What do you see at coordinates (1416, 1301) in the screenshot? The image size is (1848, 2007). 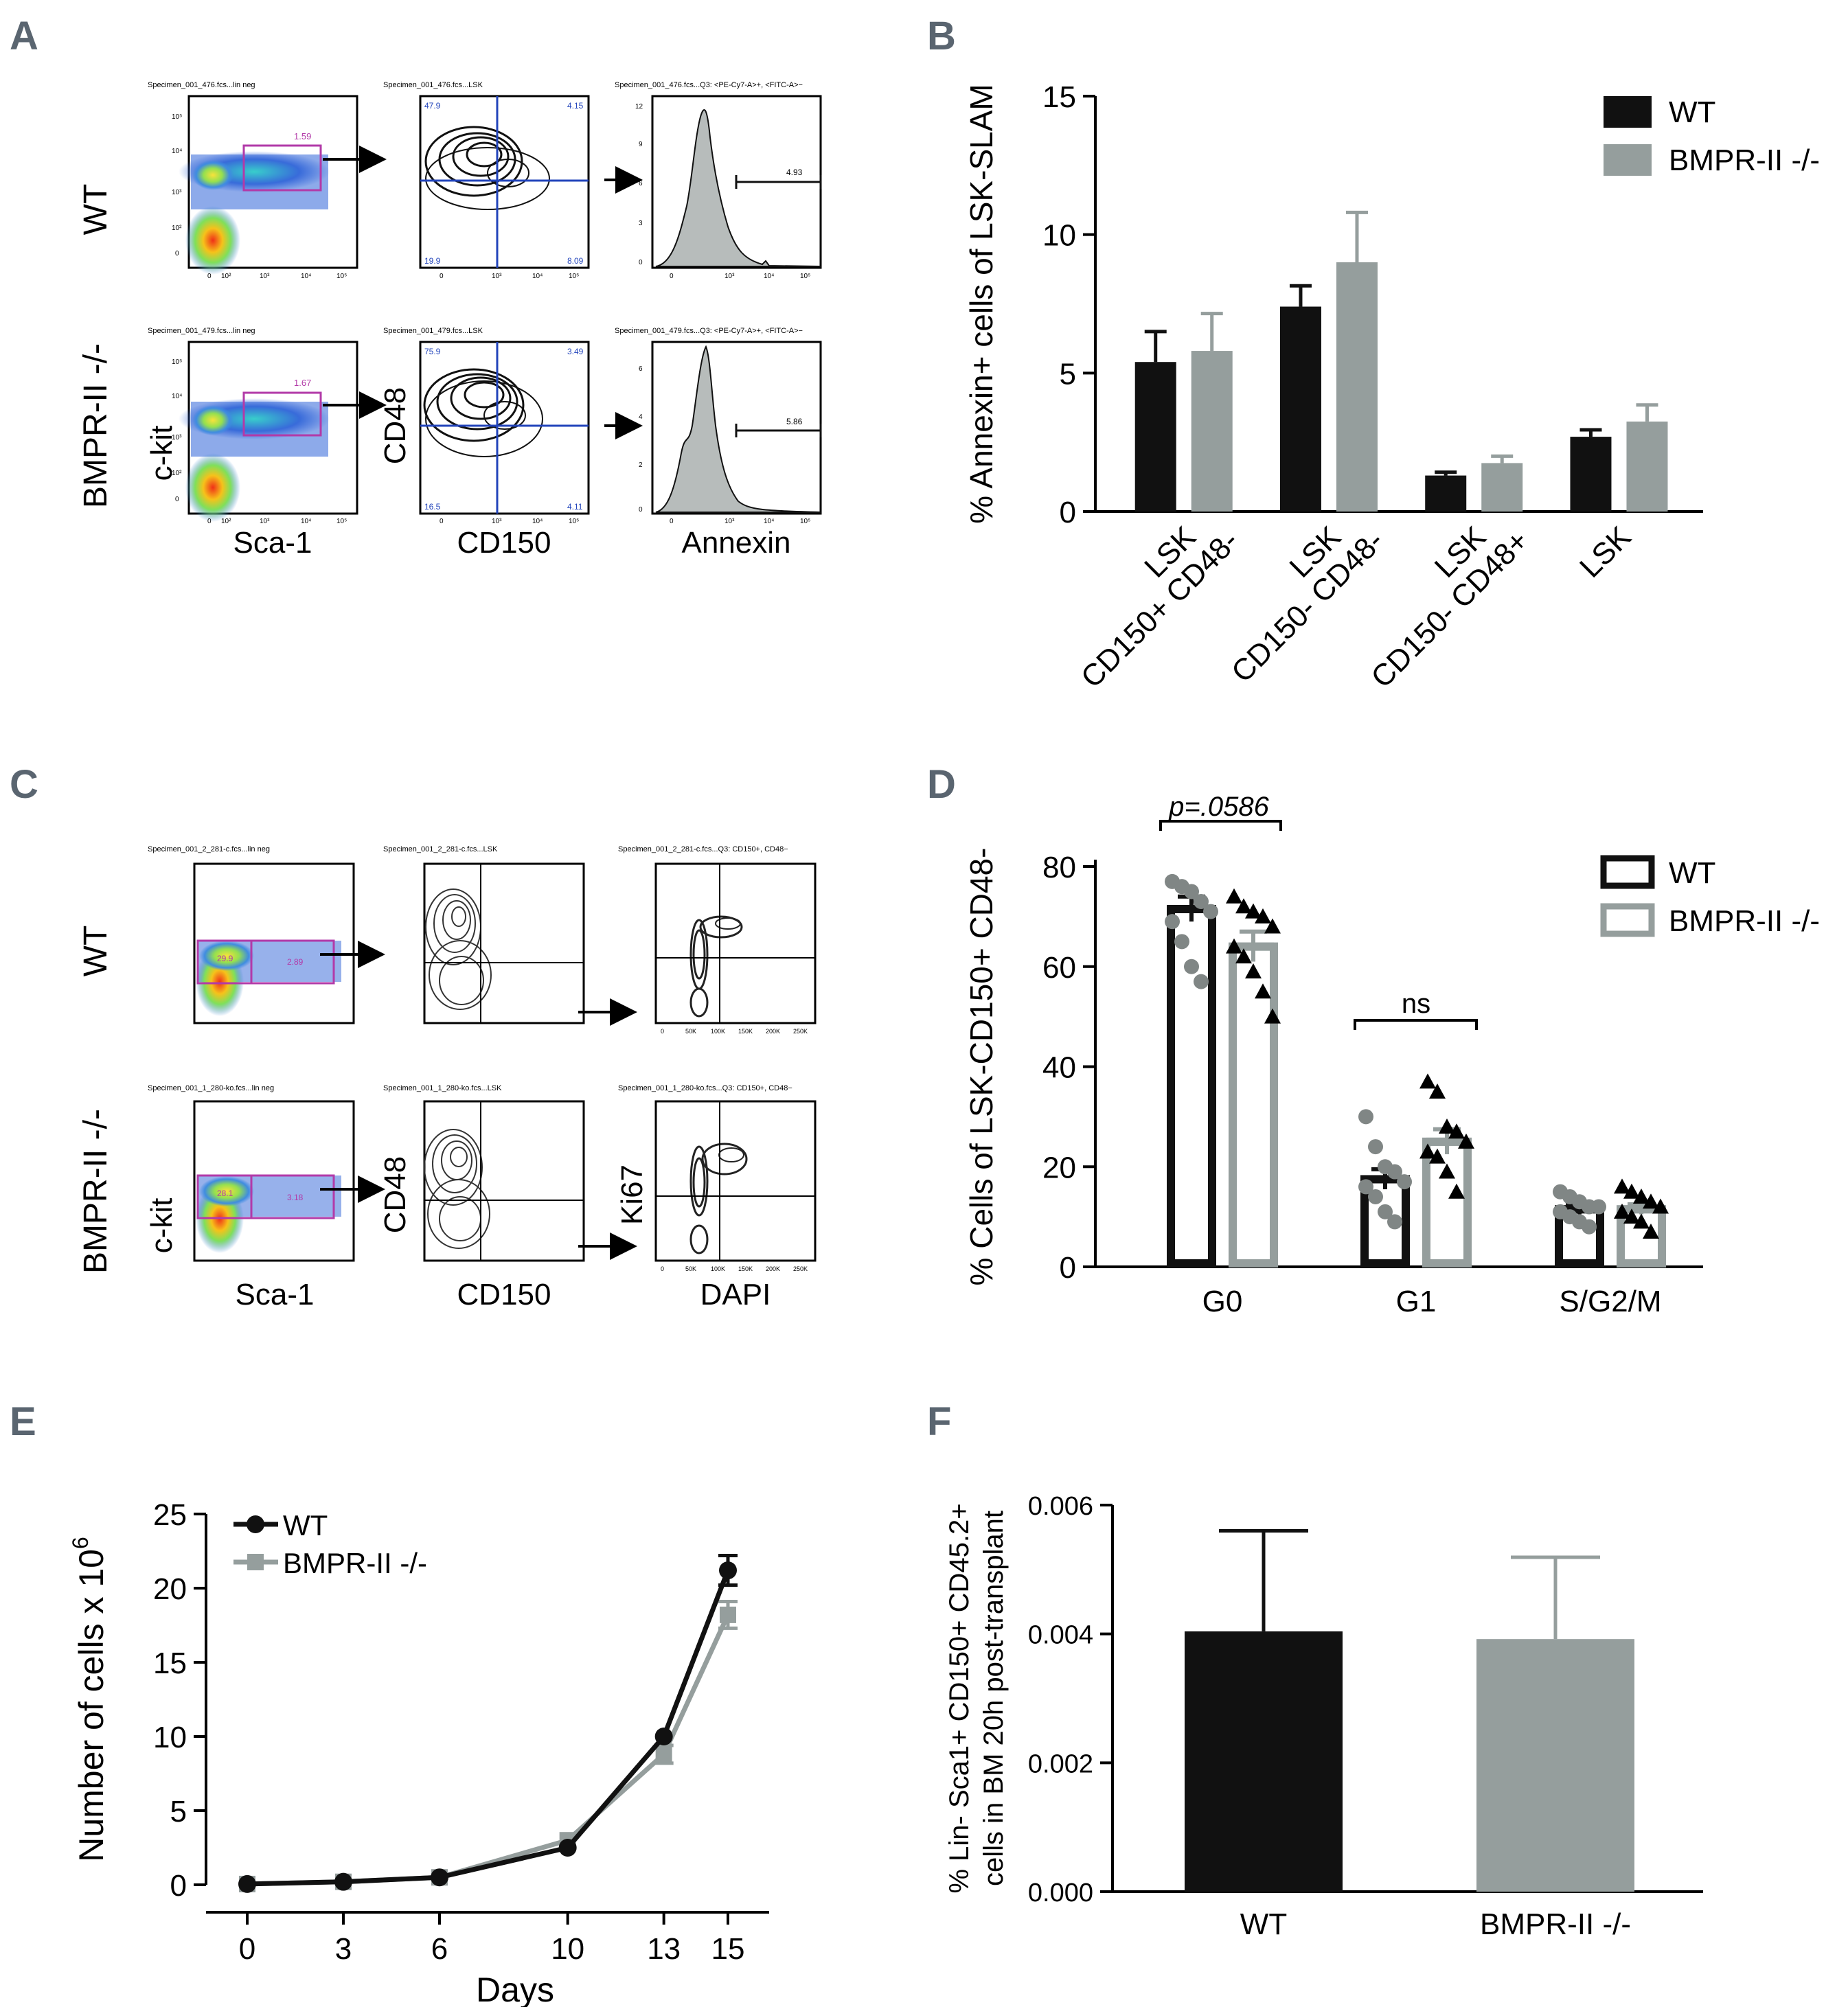 I see `x-tick-label: G1` at bounding box center [1416, 1301].